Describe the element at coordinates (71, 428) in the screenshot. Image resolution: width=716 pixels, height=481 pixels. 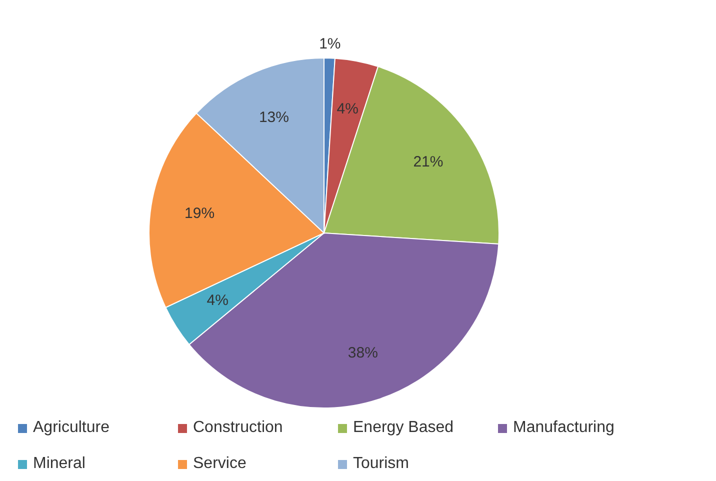
I see `legend-label: Agriculture` at that location.